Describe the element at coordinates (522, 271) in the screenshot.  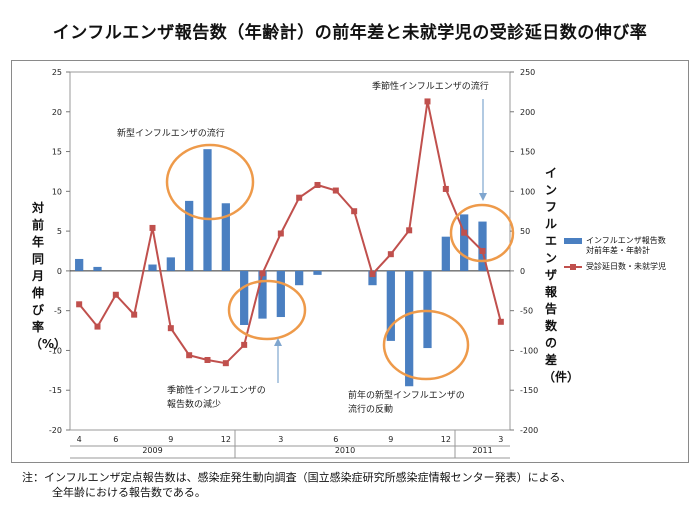
I see `right-tick-label: 0` at that location.